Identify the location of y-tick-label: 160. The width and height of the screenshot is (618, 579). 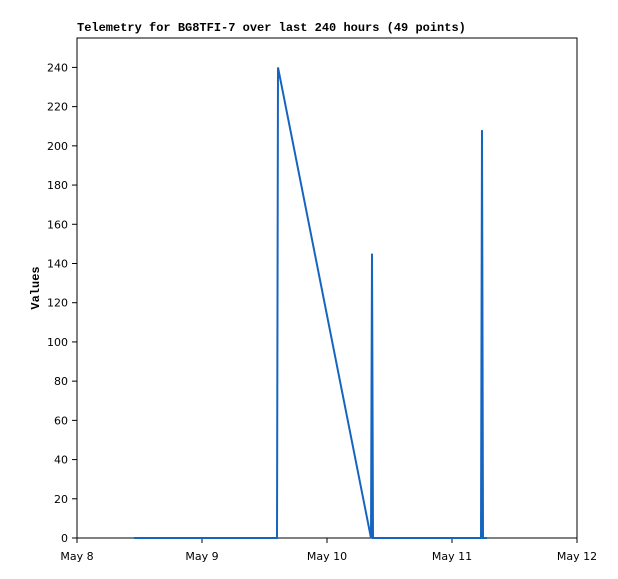
(57, 224).